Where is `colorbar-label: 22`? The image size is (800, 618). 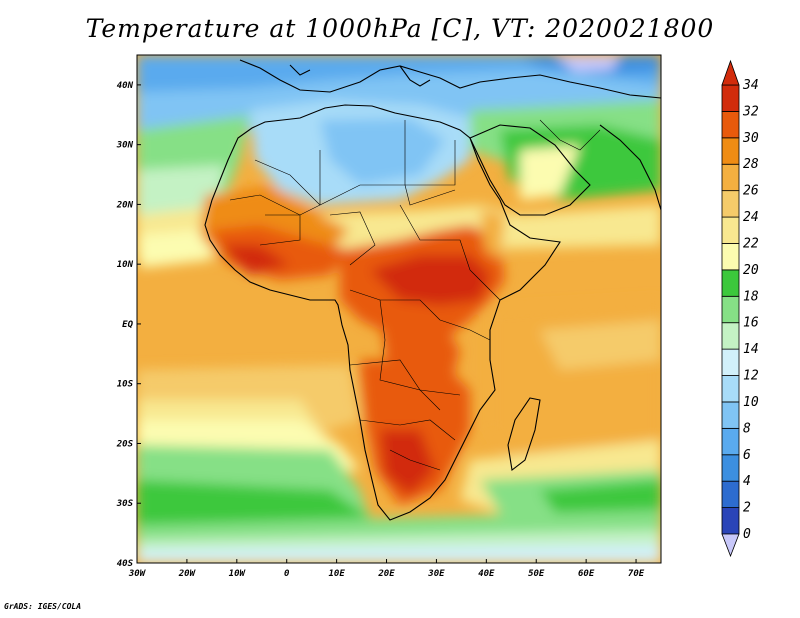 colorbar-label: 22 is located at coordinates (751, 243).